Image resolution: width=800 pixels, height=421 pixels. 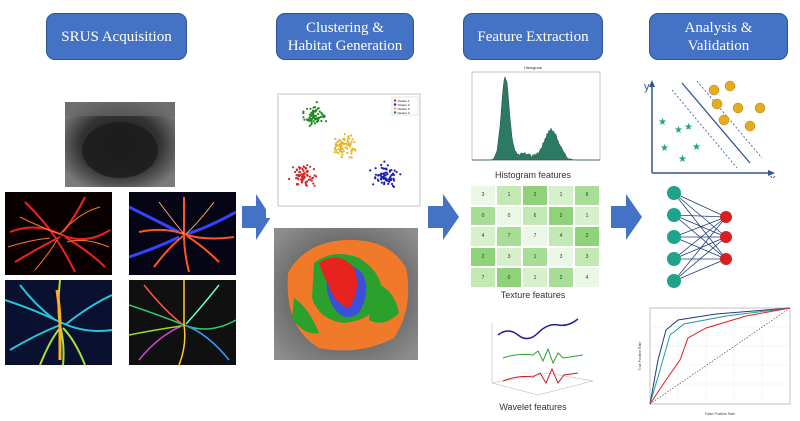 What do you see at coordinates (533, 36) in the screenshot?
I see `stage-title-feature-extraction: Feature Extraction` at bounding box center [533, 36].